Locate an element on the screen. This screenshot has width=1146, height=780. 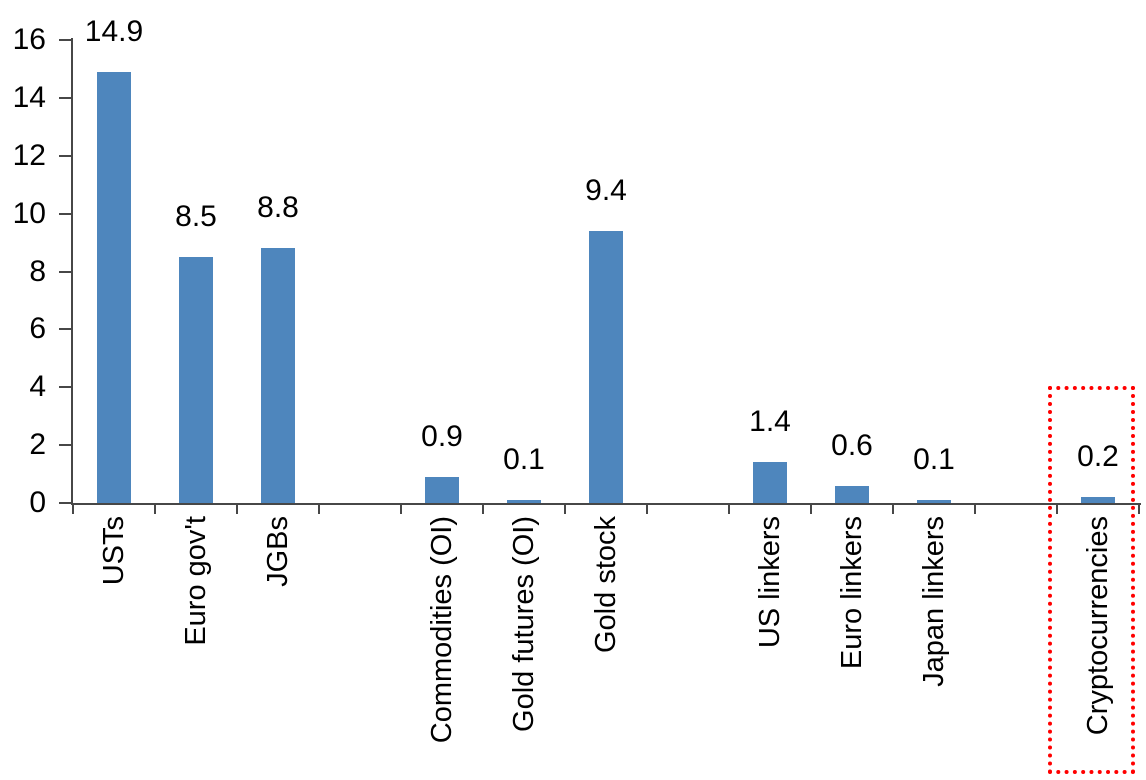
x-axis-line is located at coordinates (606, 504).